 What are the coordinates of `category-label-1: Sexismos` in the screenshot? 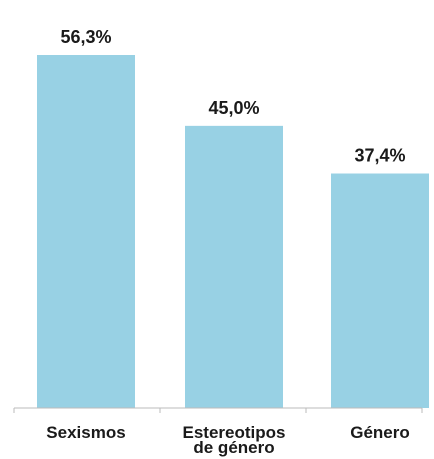 It's located at (85, 432).